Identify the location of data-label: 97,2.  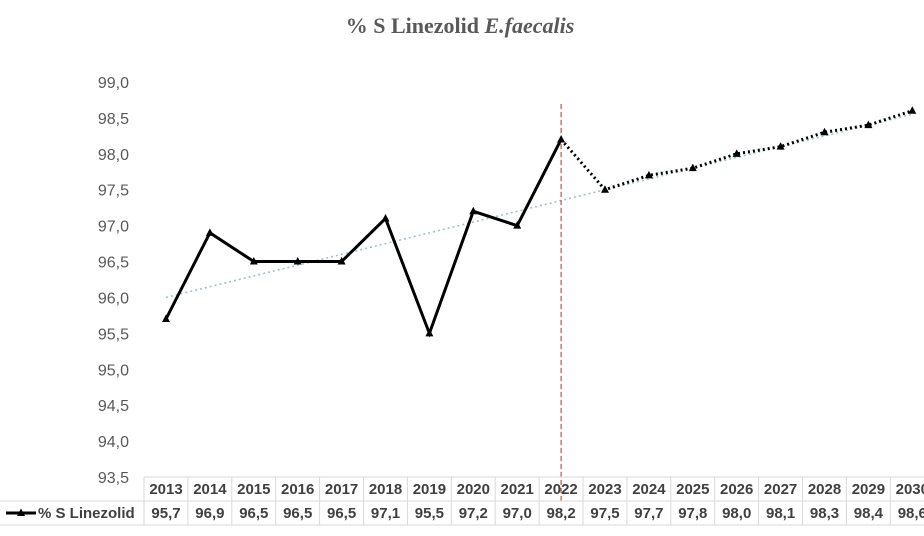
(473, 513).